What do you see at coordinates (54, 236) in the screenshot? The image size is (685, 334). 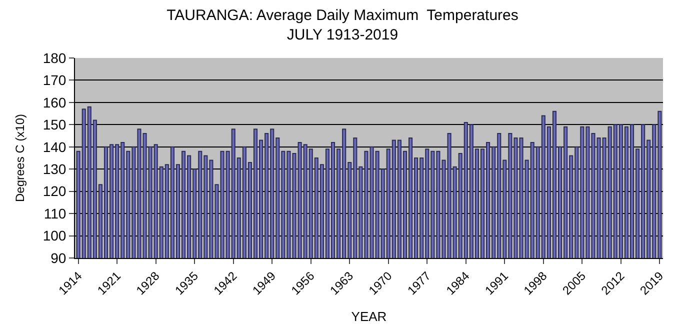 I see `y-tick-label: 100` at bounding box center [54, 236].